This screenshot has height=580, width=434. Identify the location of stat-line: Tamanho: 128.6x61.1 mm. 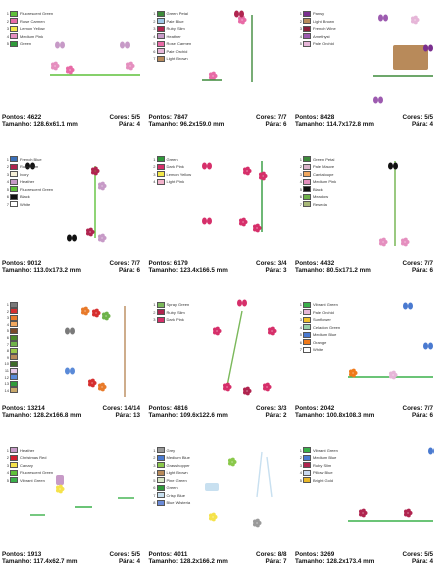
(40, 124).